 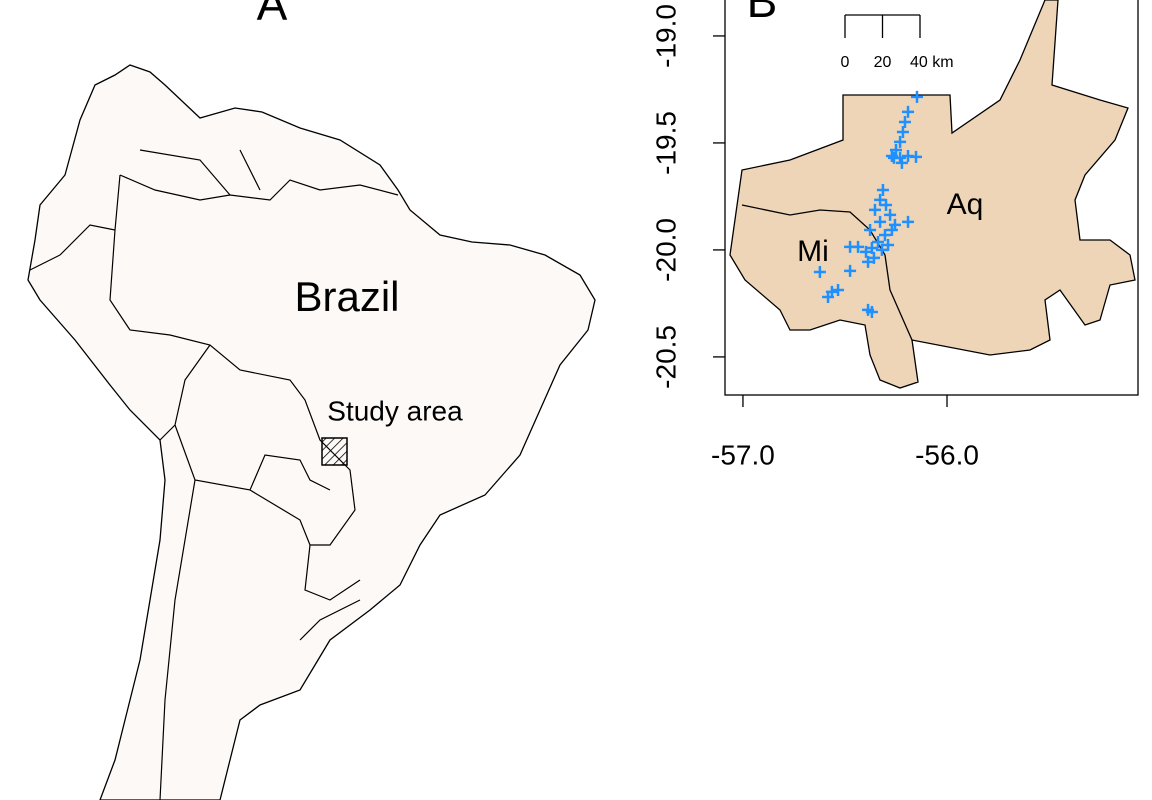 What do you see at coordinates (762, 13) in the screenshot?
I see `panel-label: B` at bounding box center [762, 13].